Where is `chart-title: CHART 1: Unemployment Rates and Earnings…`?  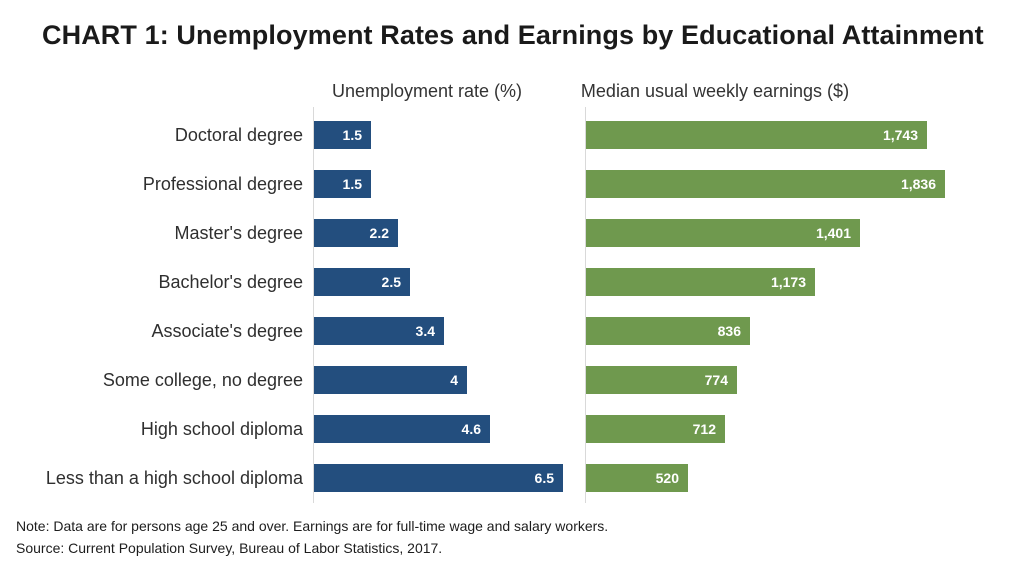
chart-title: CHART 1: Unemployment Rates and Earnings… is located at coordinates (513, 35).